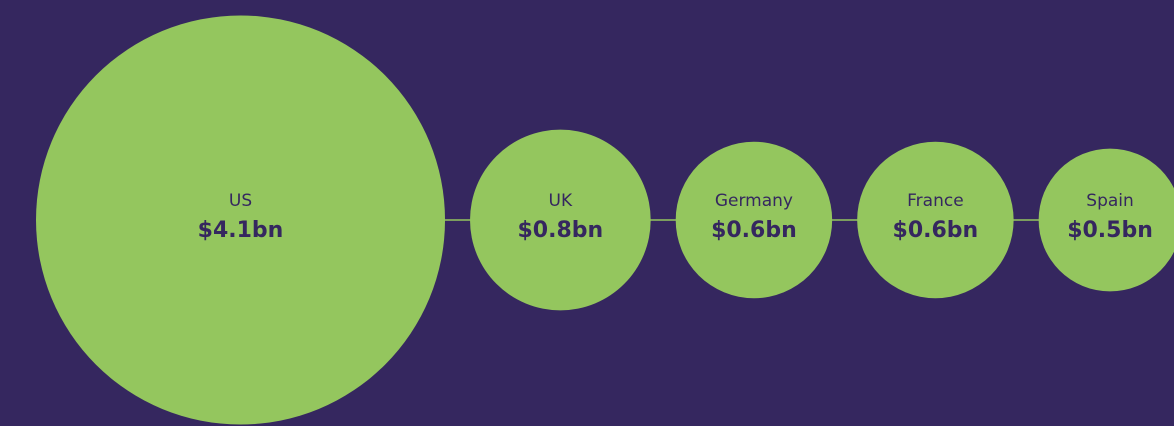  Describe the element at coordinates (241, 230) in the screenshot. I see `bubble-value: $4.1bn` at that location.